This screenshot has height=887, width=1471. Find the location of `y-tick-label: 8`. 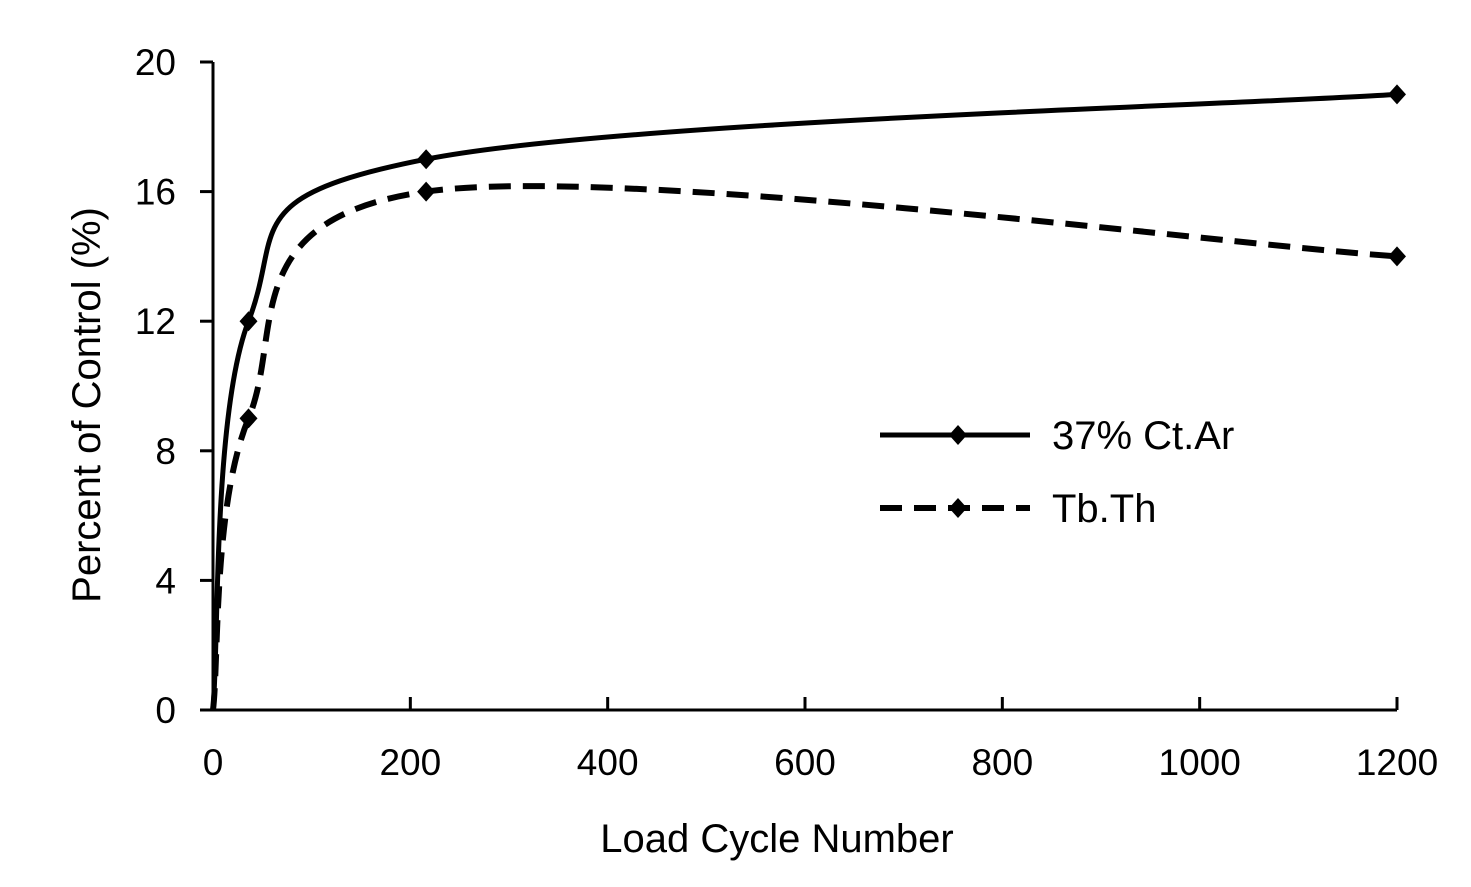

y-tick-label: 8 is located at coordinates (165, 451).